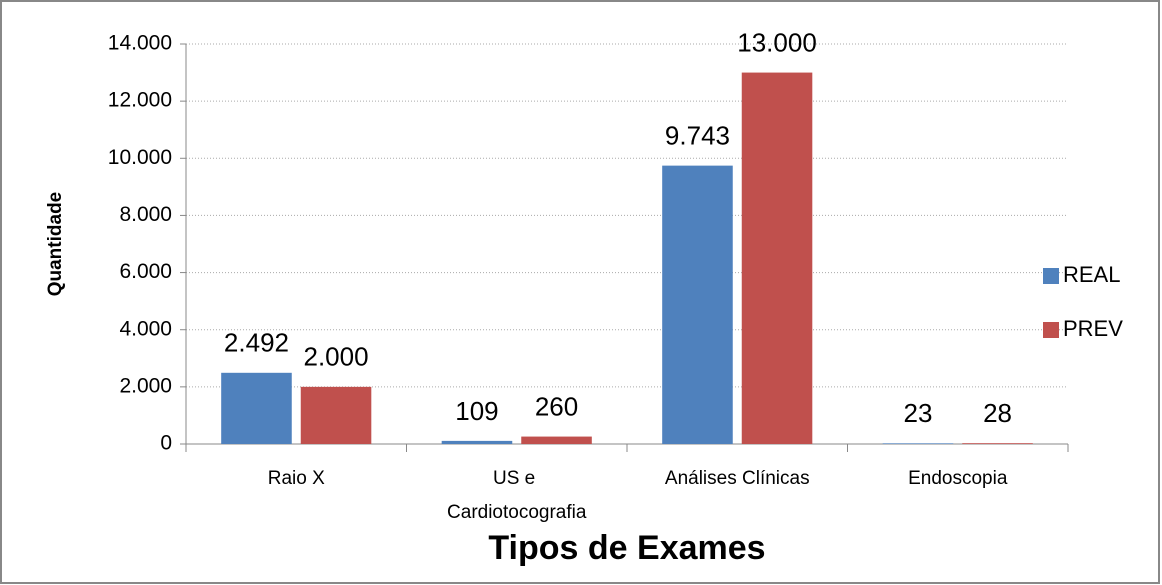  What do you see at coordinates (145, 385) in the screenshot?
I see `y-tick-label: 2.000` at bounding box center [145, 385].